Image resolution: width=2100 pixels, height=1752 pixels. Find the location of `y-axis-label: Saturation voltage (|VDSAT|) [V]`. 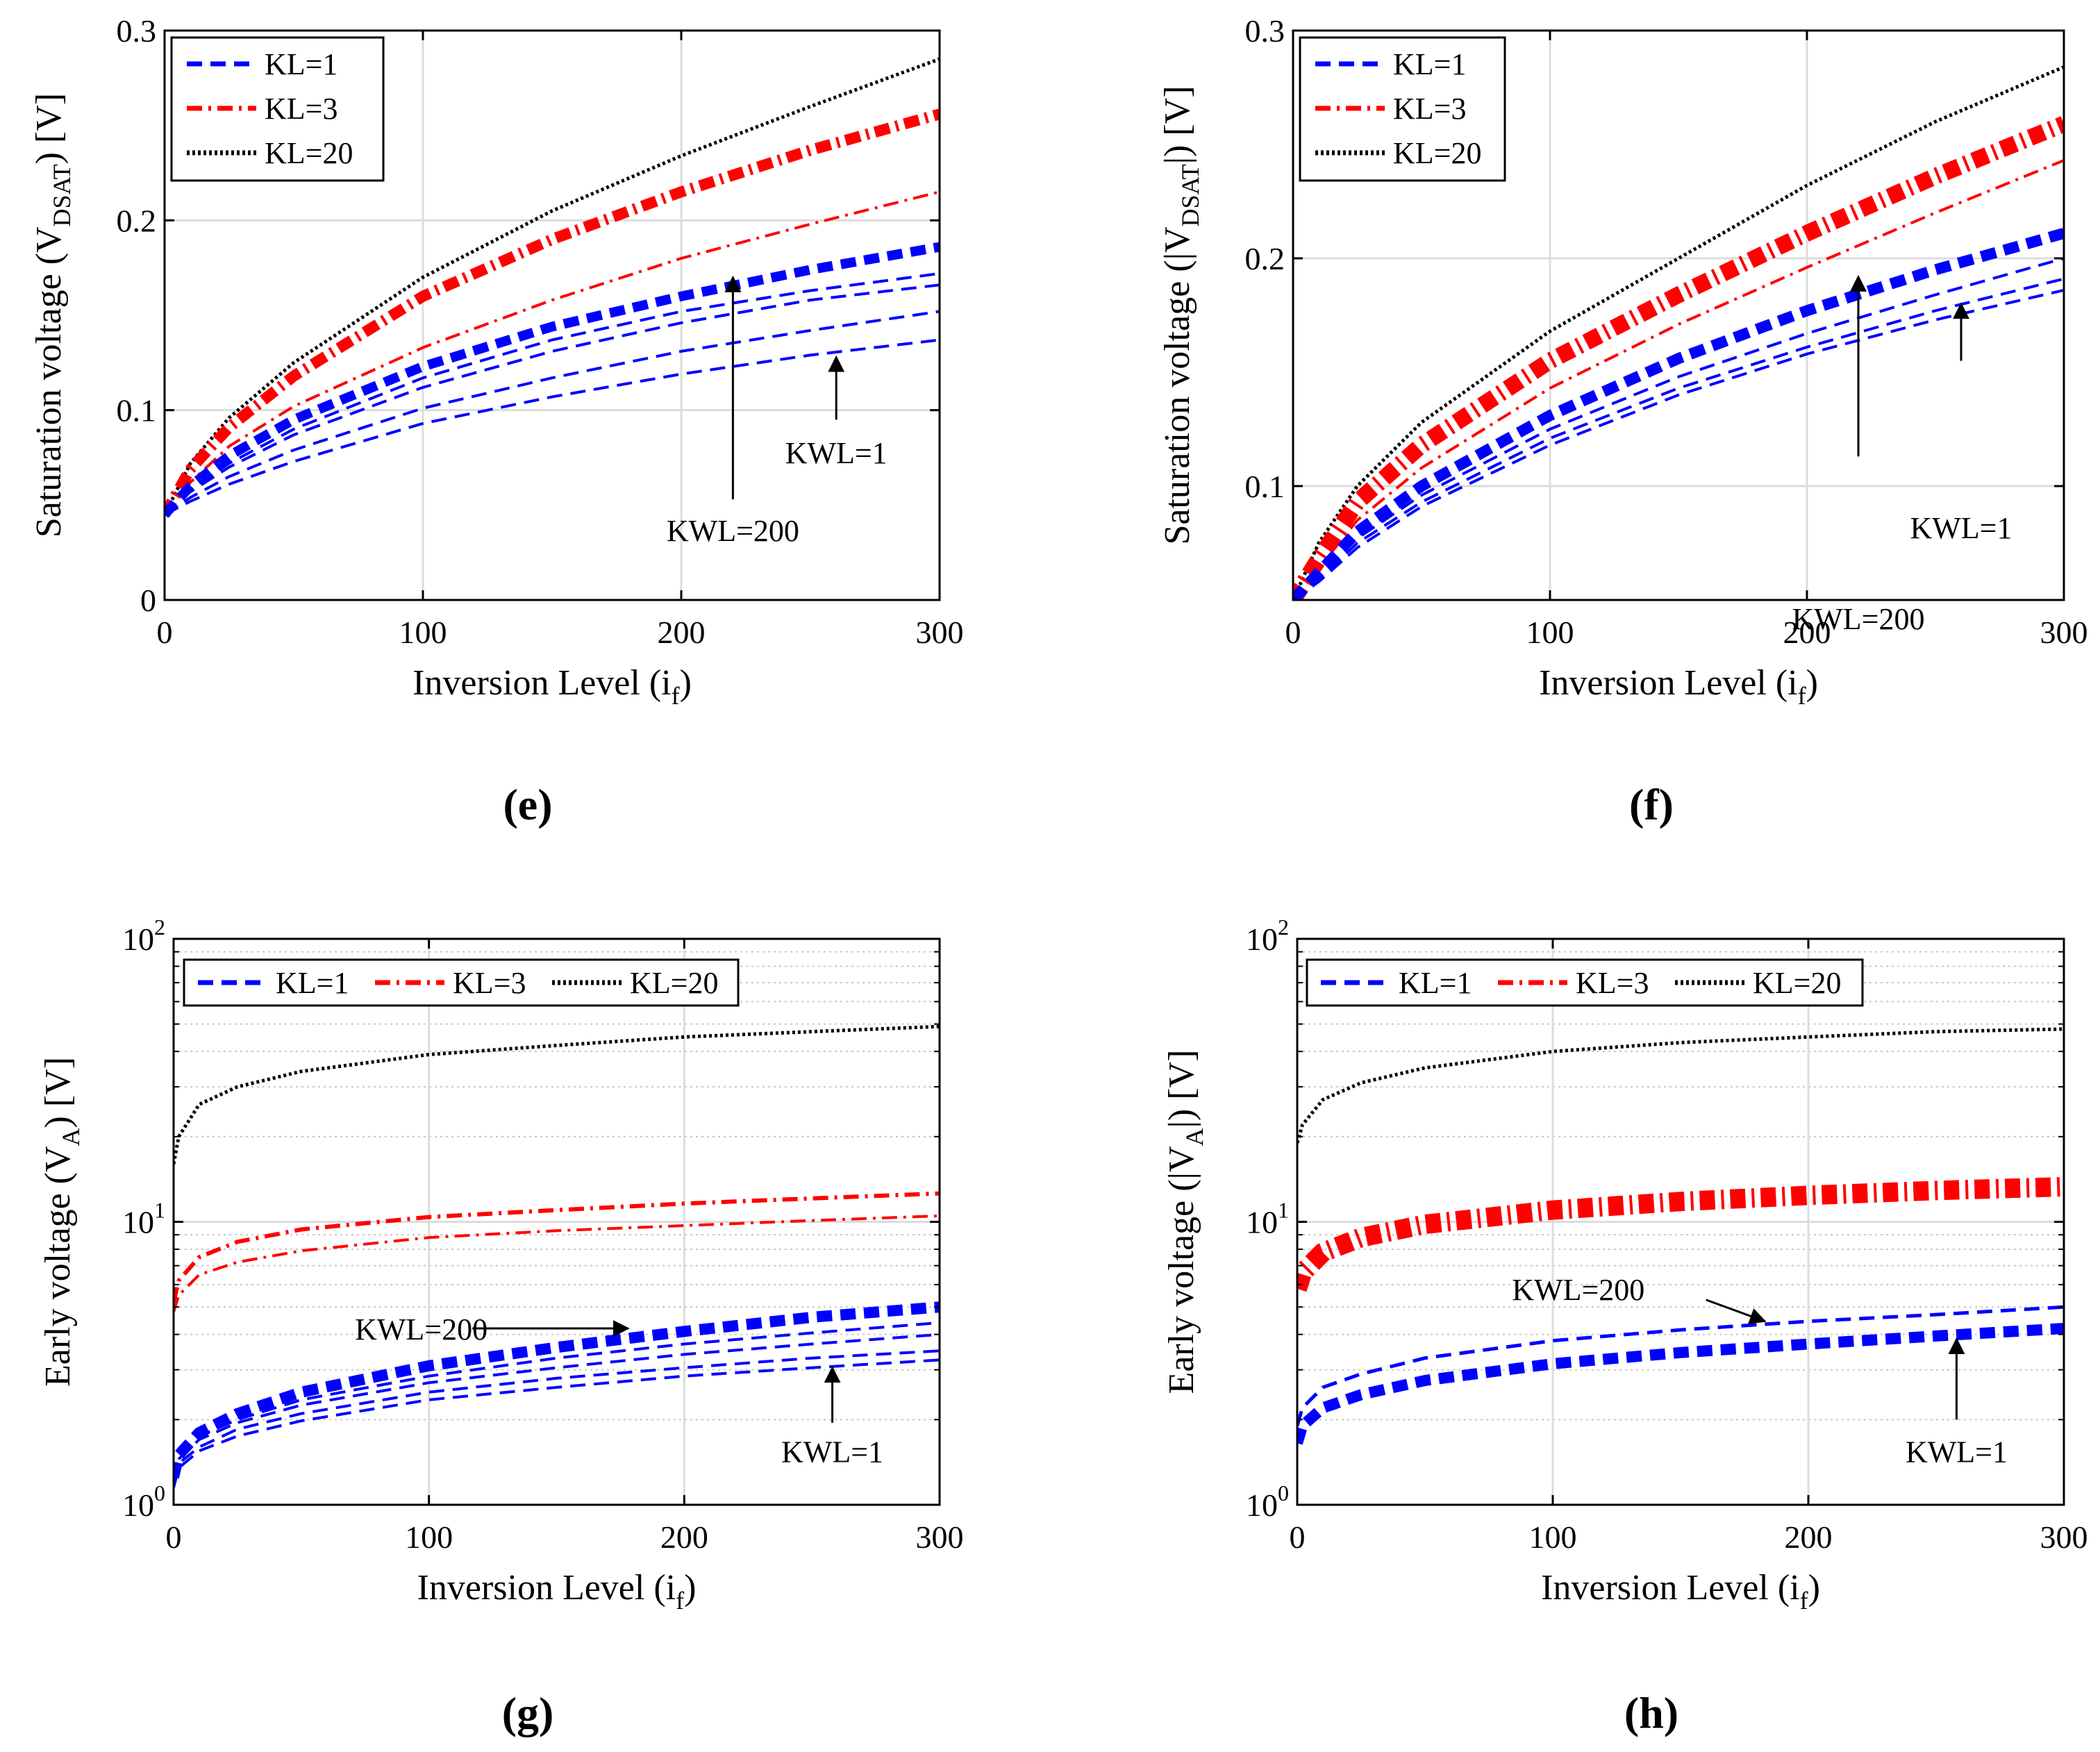

y-axis-label: Saturation voltage (|VDSAT|) [V] is located at coordinates (1181, 314).